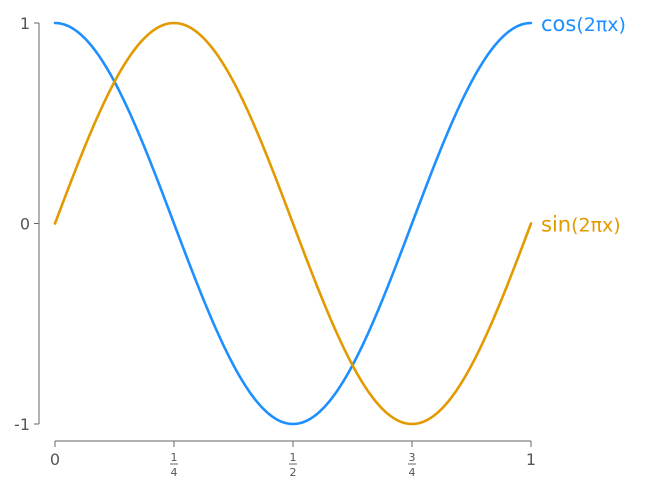  I want to click on y-tick-label: -1, so click(22, 424).